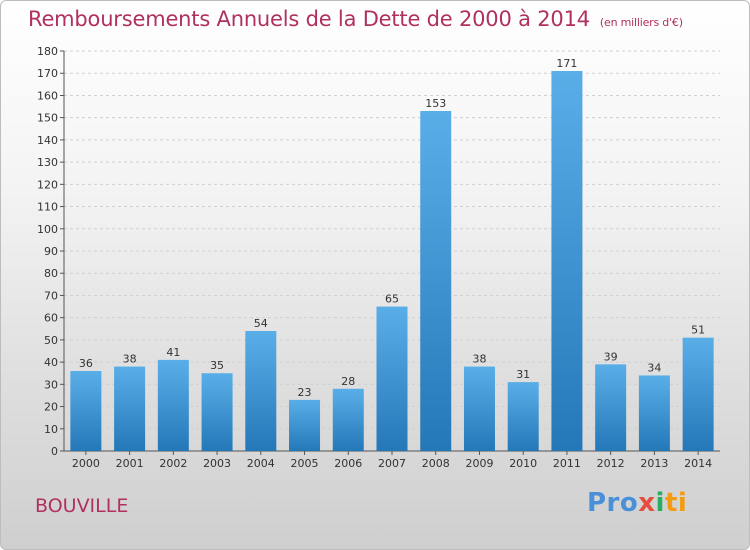 The width and height of the screenshot is (750, 550). Describe the element at coordinates (654, 463) in the screenshot. I see `x-tick-label: 2013` at that location.